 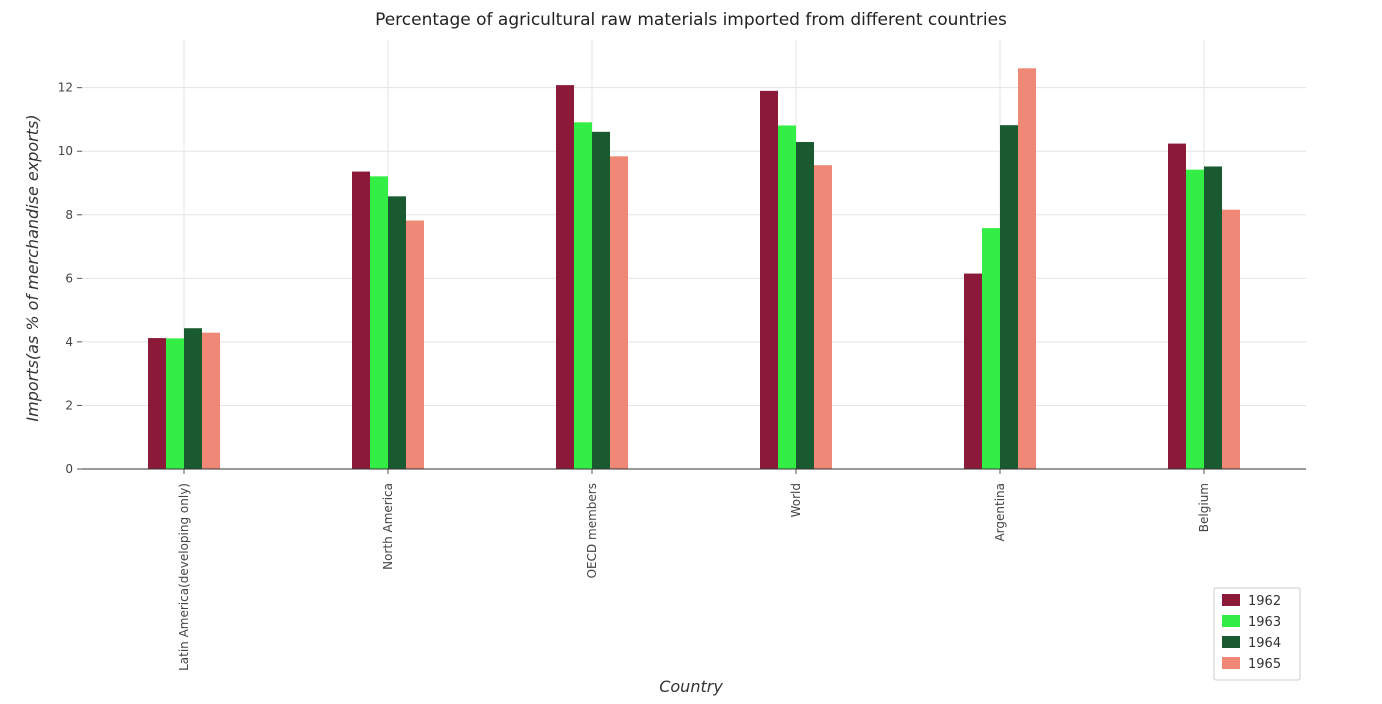 What do you see at coordinates (65, 88) in the screenshot?
I see `y-tick-label: 12` at bounding box center [65, 88].